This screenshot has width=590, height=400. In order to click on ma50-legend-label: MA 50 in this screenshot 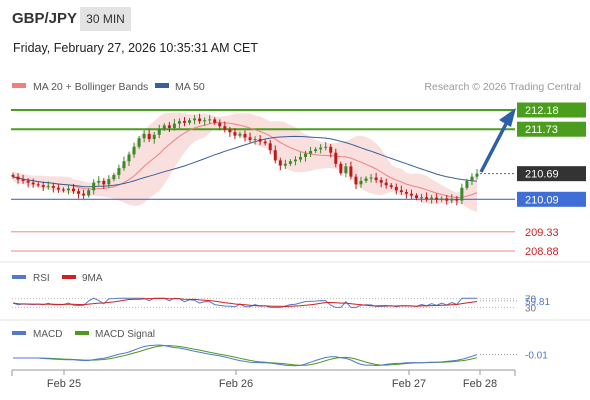, I will do `click(190, 87)`.